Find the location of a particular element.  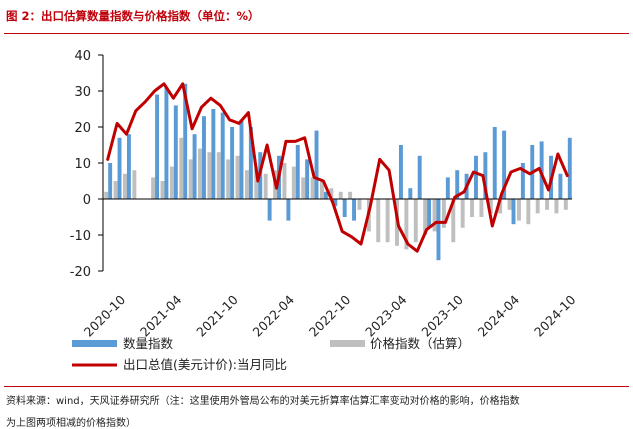

x-tick-label: 2024-10 is located at coordinates (555, 316).